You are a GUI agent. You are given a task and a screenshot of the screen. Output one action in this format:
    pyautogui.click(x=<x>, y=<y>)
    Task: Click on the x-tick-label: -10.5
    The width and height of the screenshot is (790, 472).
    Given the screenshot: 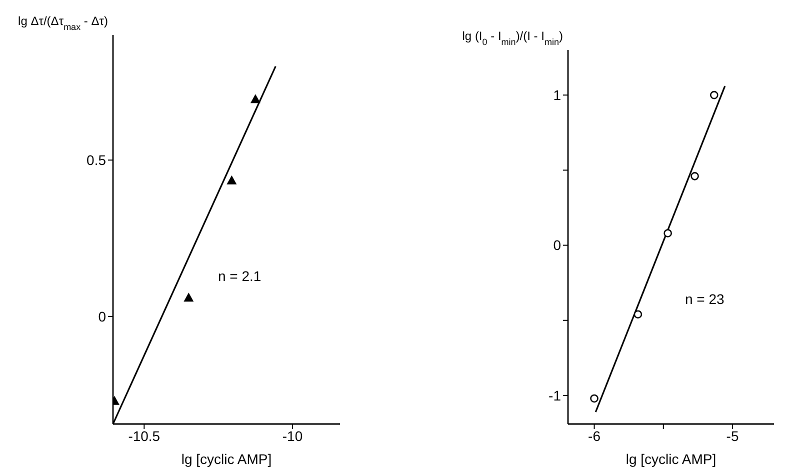 What is the action you would take?
    pyautogui.click(x=144, y=436)
    